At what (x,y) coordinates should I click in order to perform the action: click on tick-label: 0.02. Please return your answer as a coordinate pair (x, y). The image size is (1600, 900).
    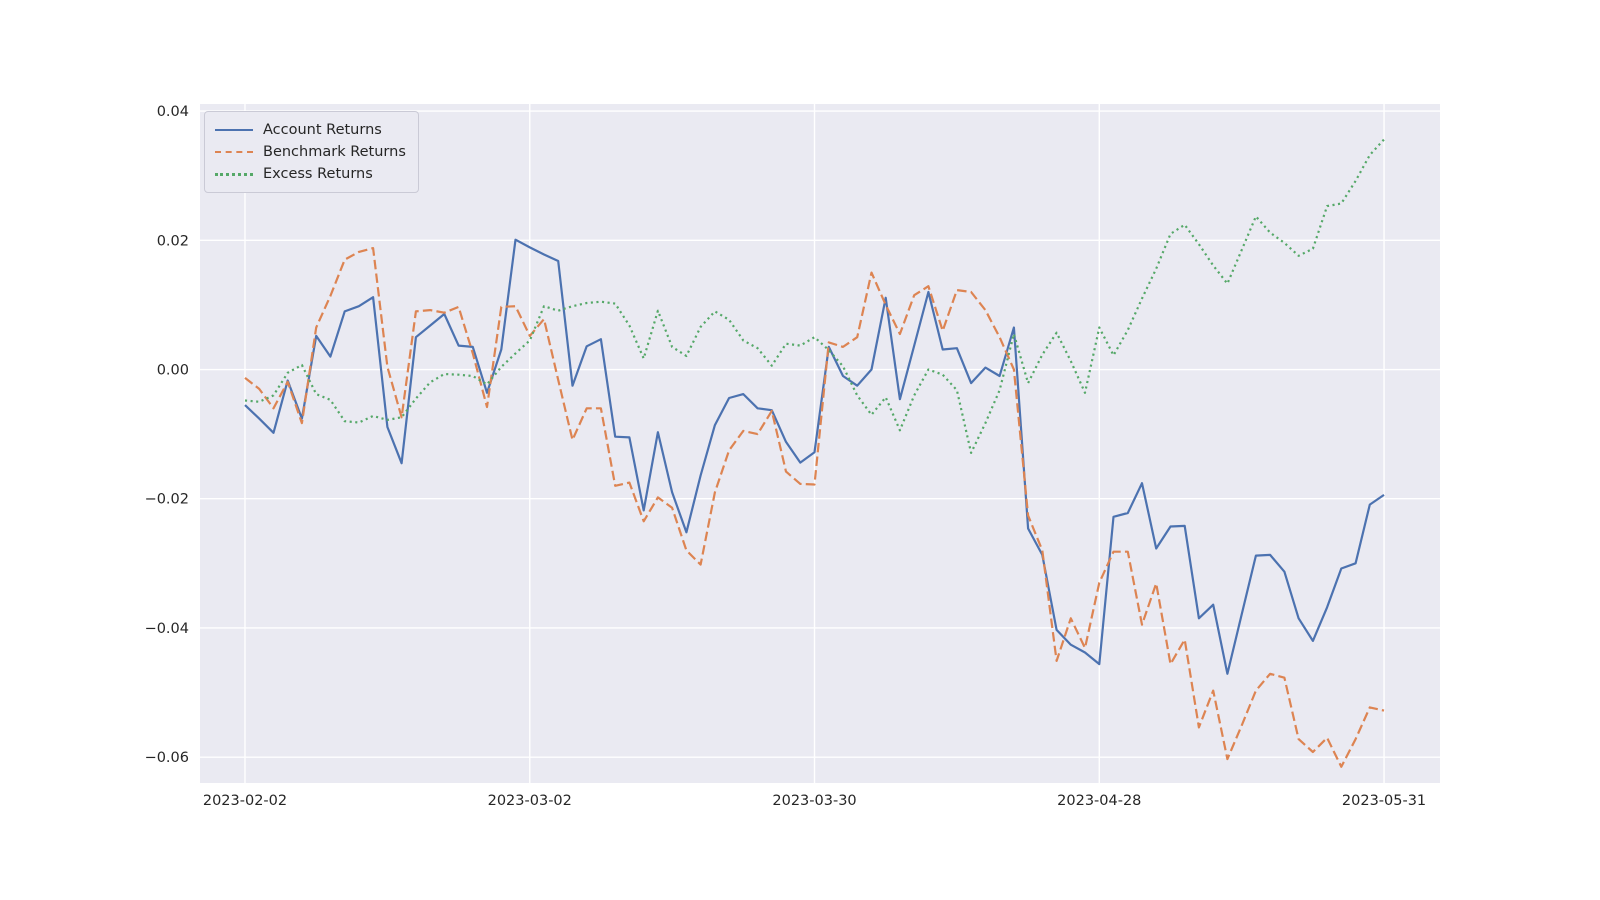
    Looking at the image, I should click on (173, 241).